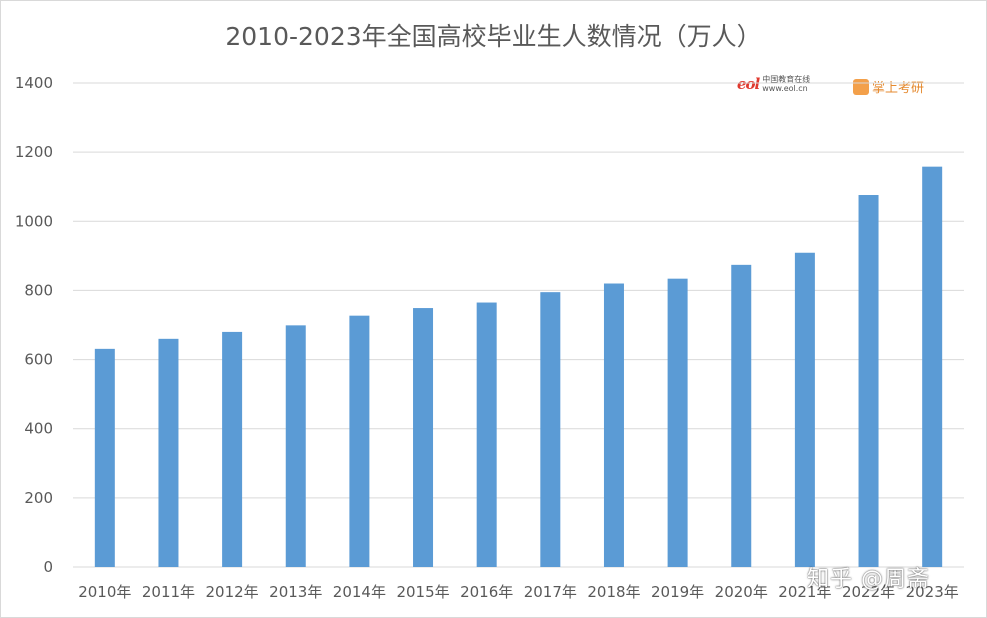  What do you see at coordinates (804, 592) in the screenshot?
I see `x-tick-label: 2021年` at bounding box center [804, 592].